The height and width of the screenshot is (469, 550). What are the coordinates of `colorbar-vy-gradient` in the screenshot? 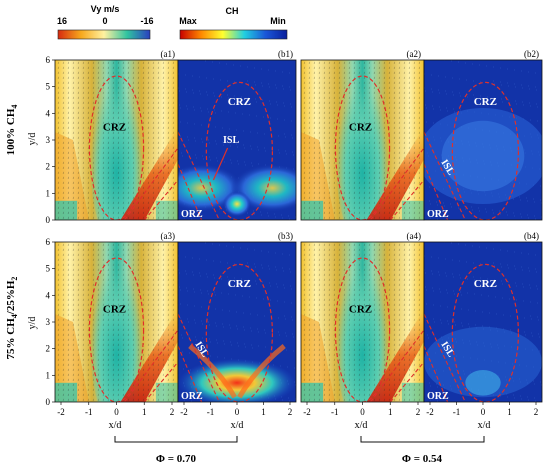 It's located at (104, 34).